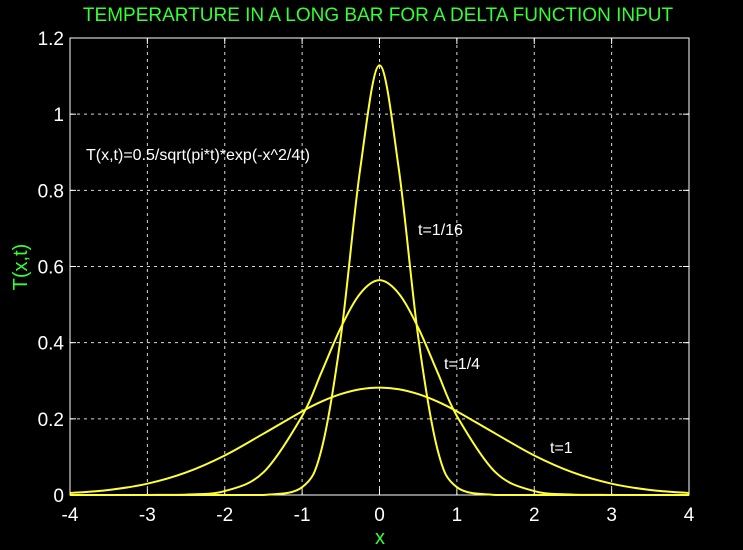  I want to click on annotation-t-1-16: t=1/16, so click(440, 230).